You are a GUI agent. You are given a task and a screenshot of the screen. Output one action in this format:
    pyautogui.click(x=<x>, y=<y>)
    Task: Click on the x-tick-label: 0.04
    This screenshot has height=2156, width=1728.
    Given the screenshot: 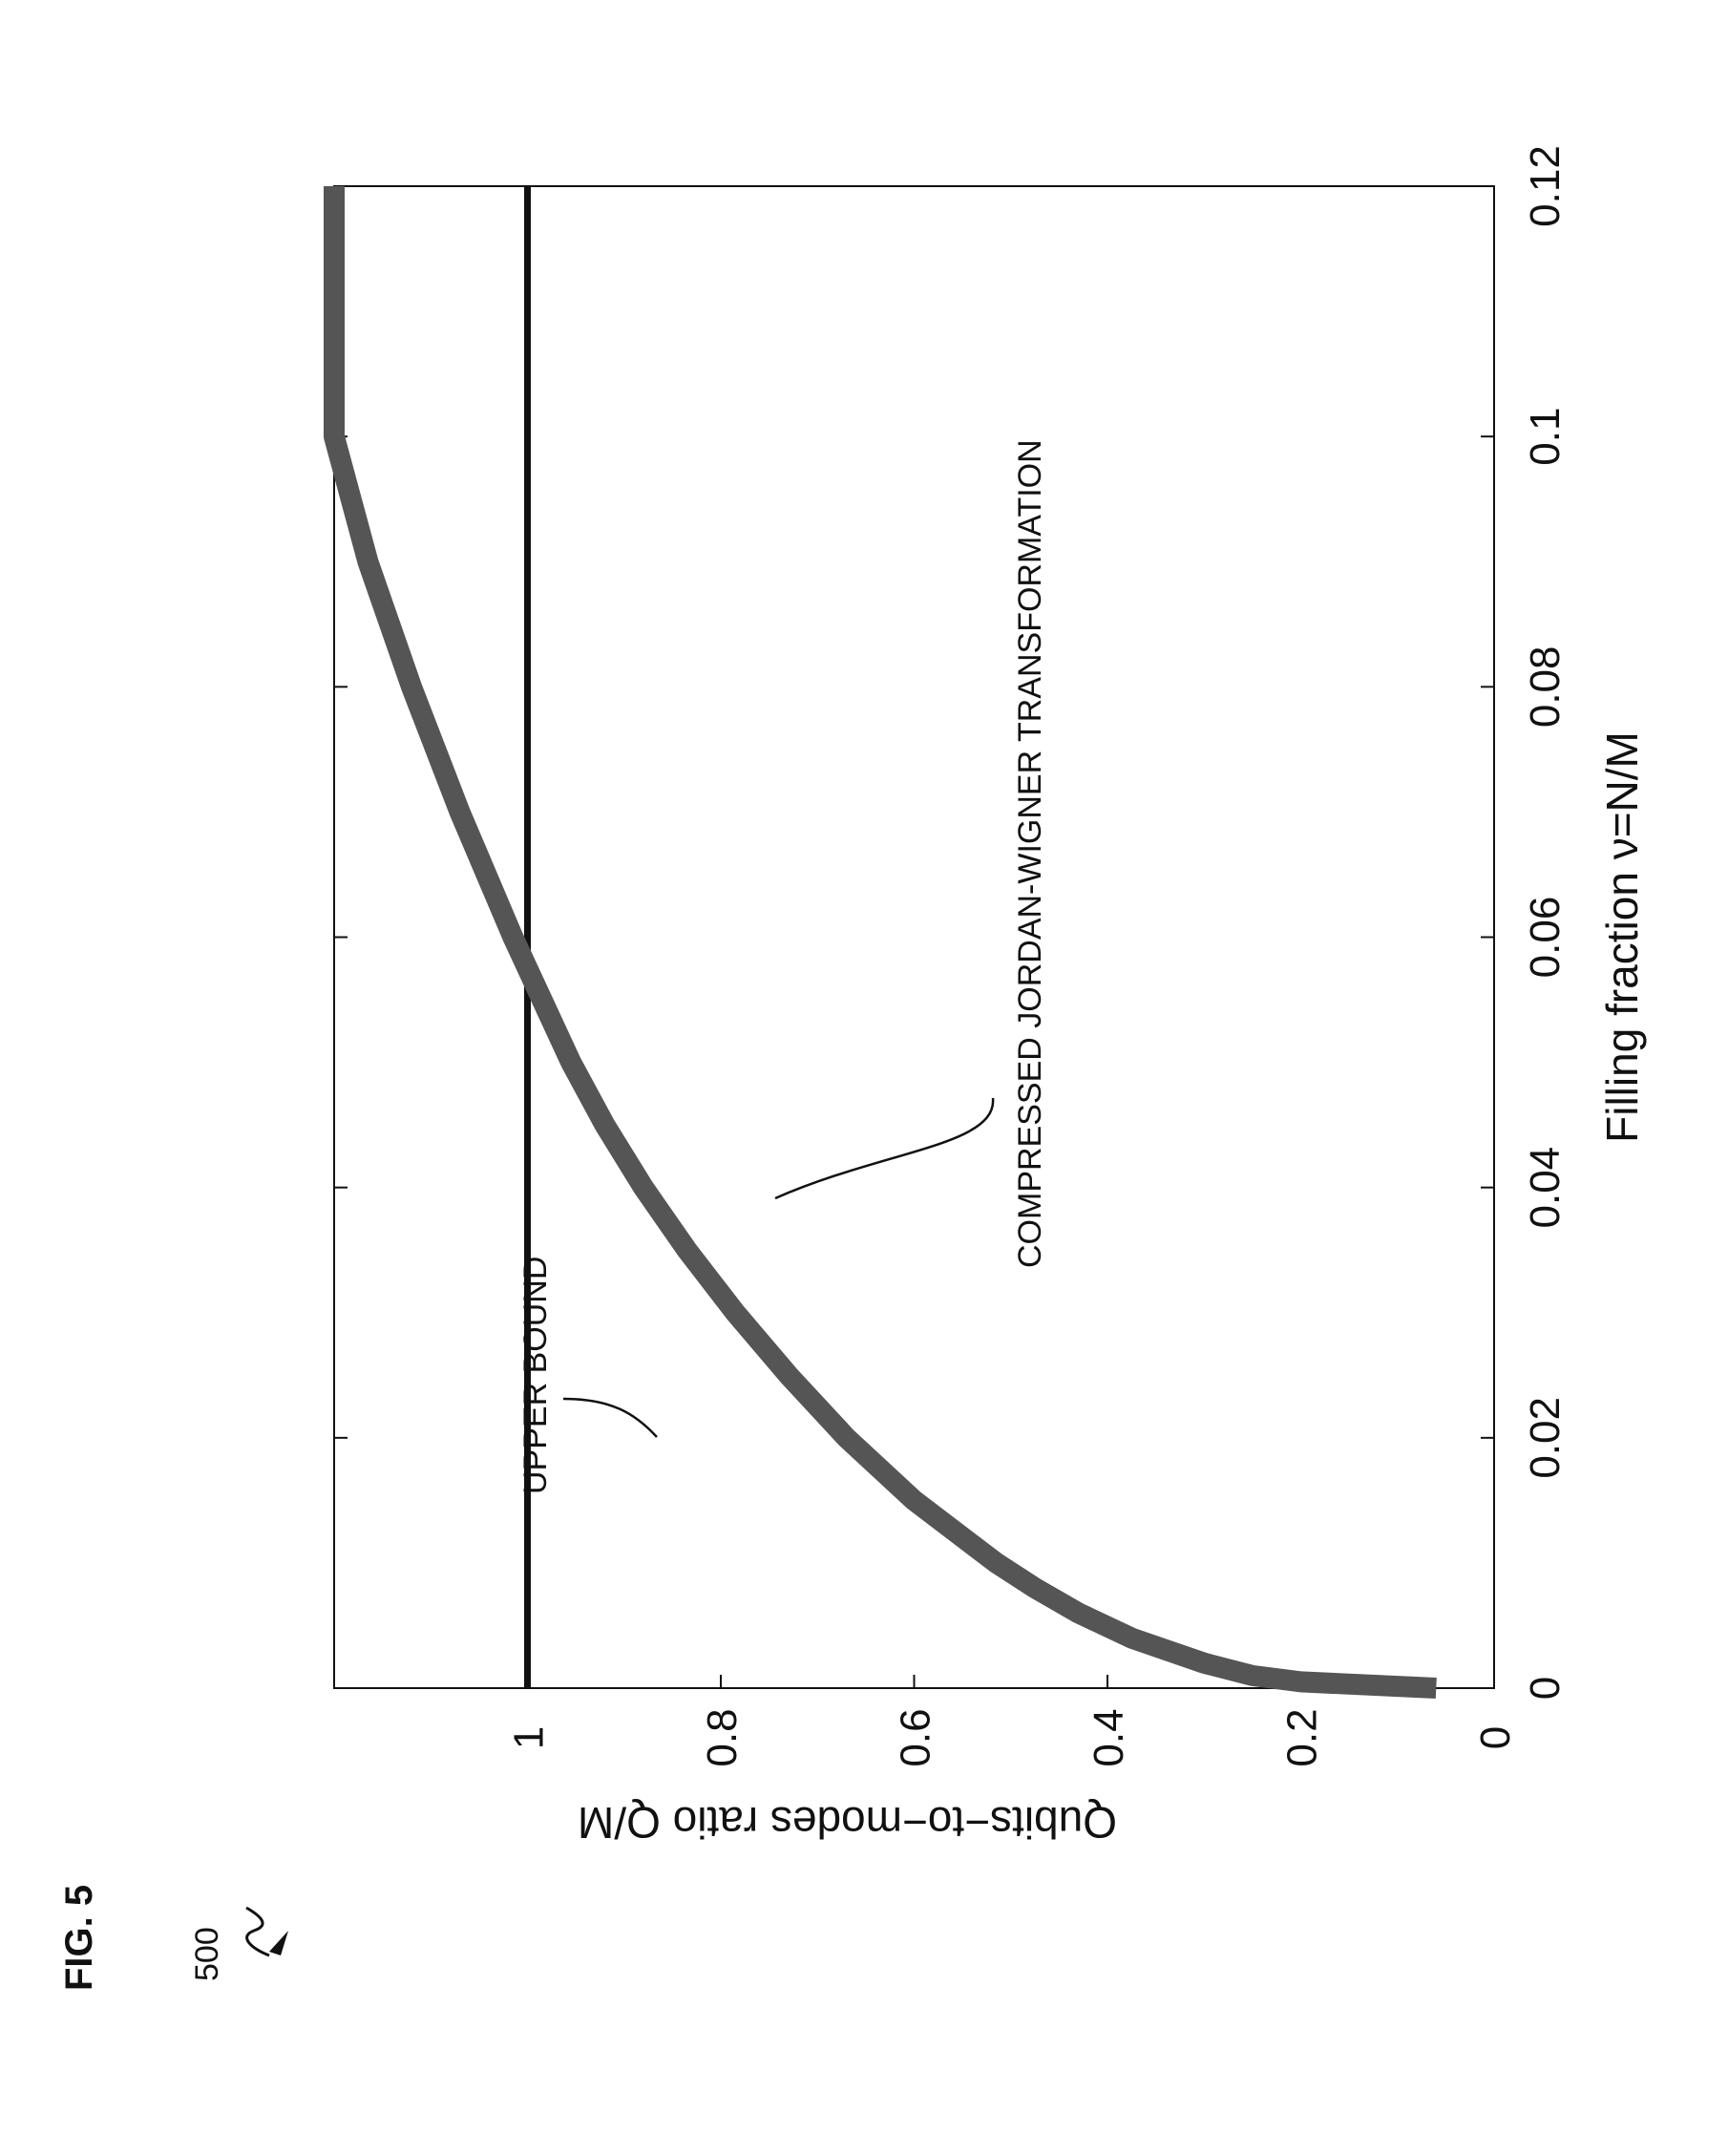 What is the action you would take?
    pyautogui.click(x=1545, y=1188)
    